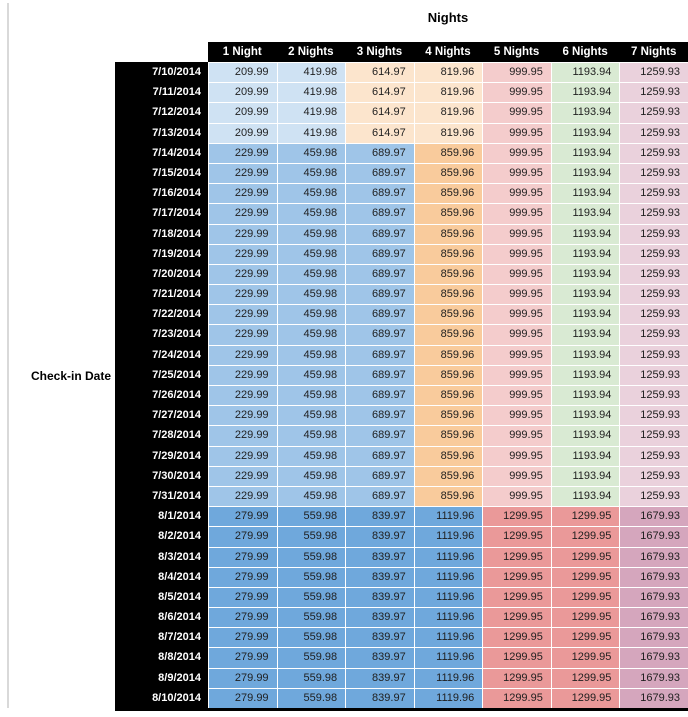 The width and height of the screenshot is (688, 717). I want to click on row-header-date: 7/24/2014, so click(161, 354).